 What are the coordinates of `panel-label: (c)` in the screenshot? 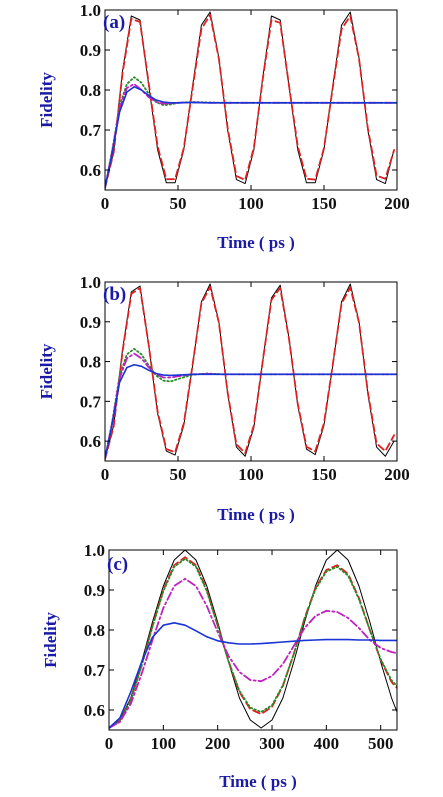 It's located at (117, 564).